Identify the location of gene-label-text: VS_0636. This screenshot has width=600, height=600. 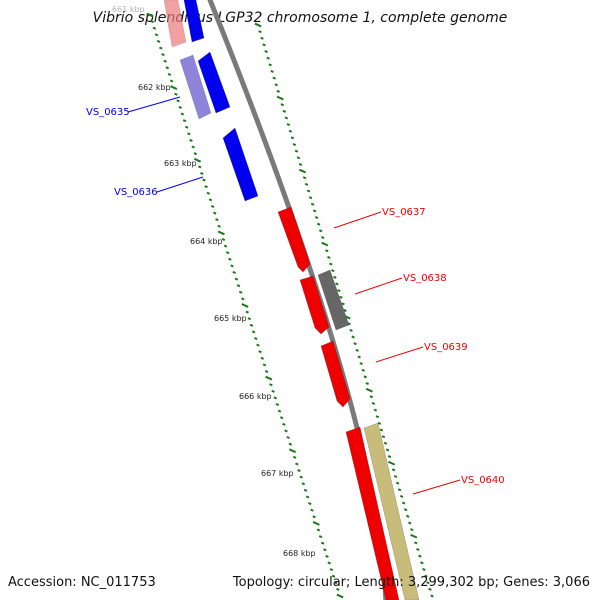
(136, 192).